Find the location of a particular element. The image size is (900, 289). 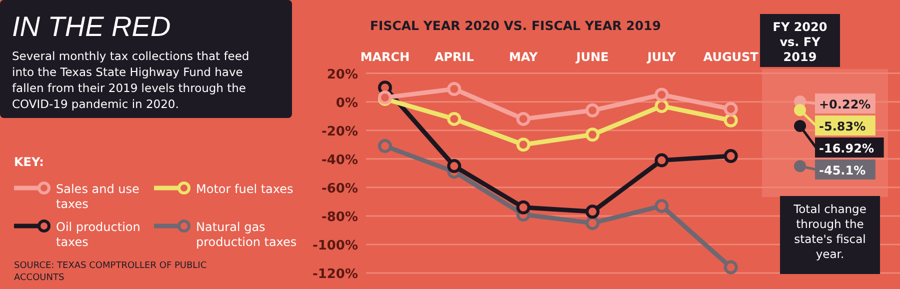

y-tick-label: -100% is located at coordinates (335, 246).